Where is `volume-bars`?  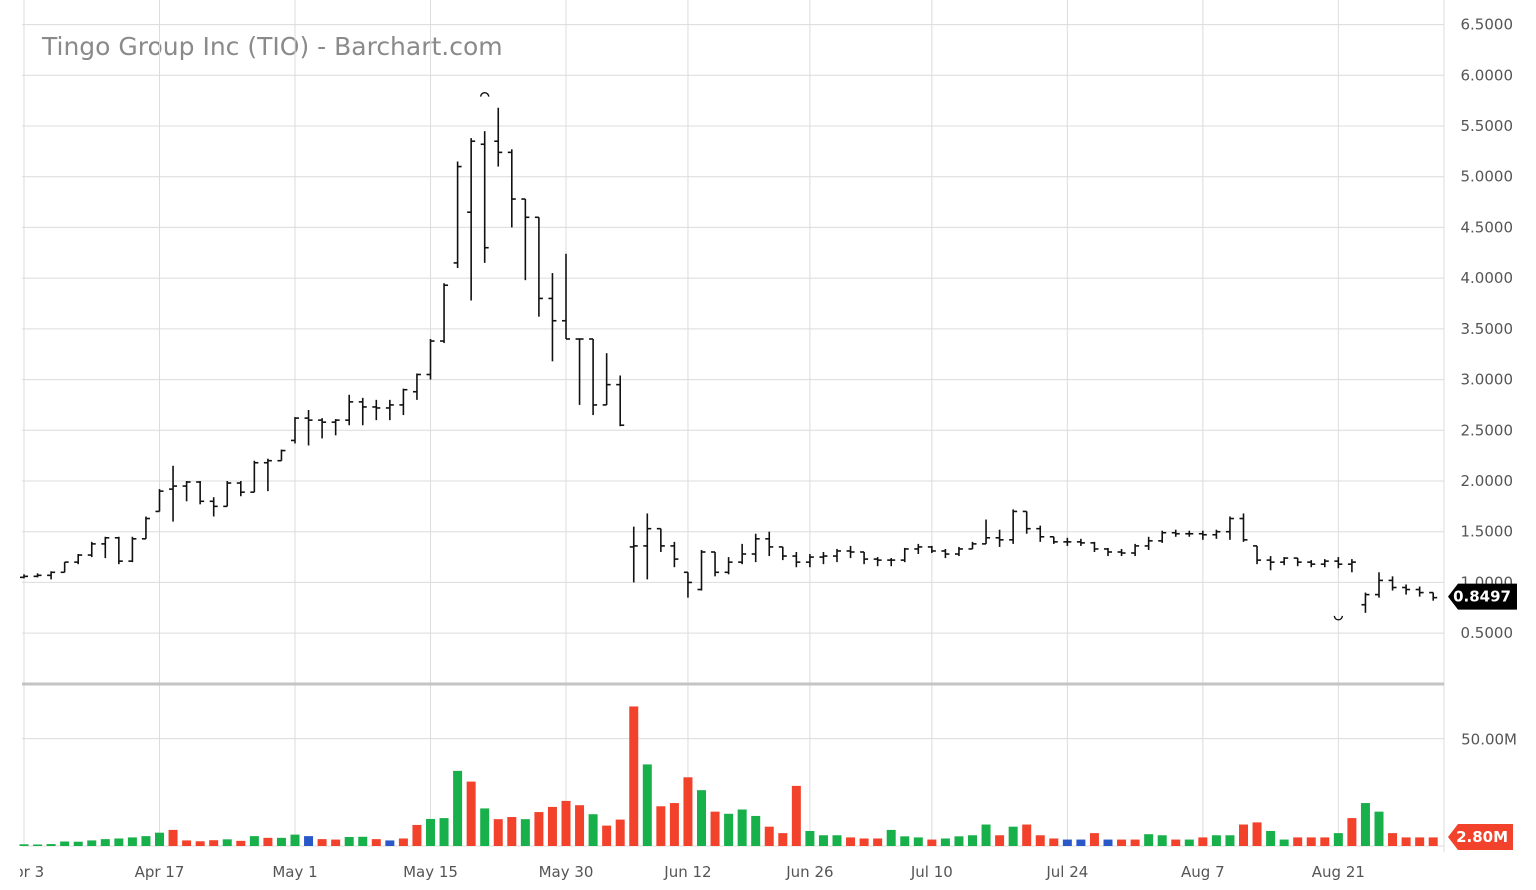
volume-bars is located at coordinates (728, 776).